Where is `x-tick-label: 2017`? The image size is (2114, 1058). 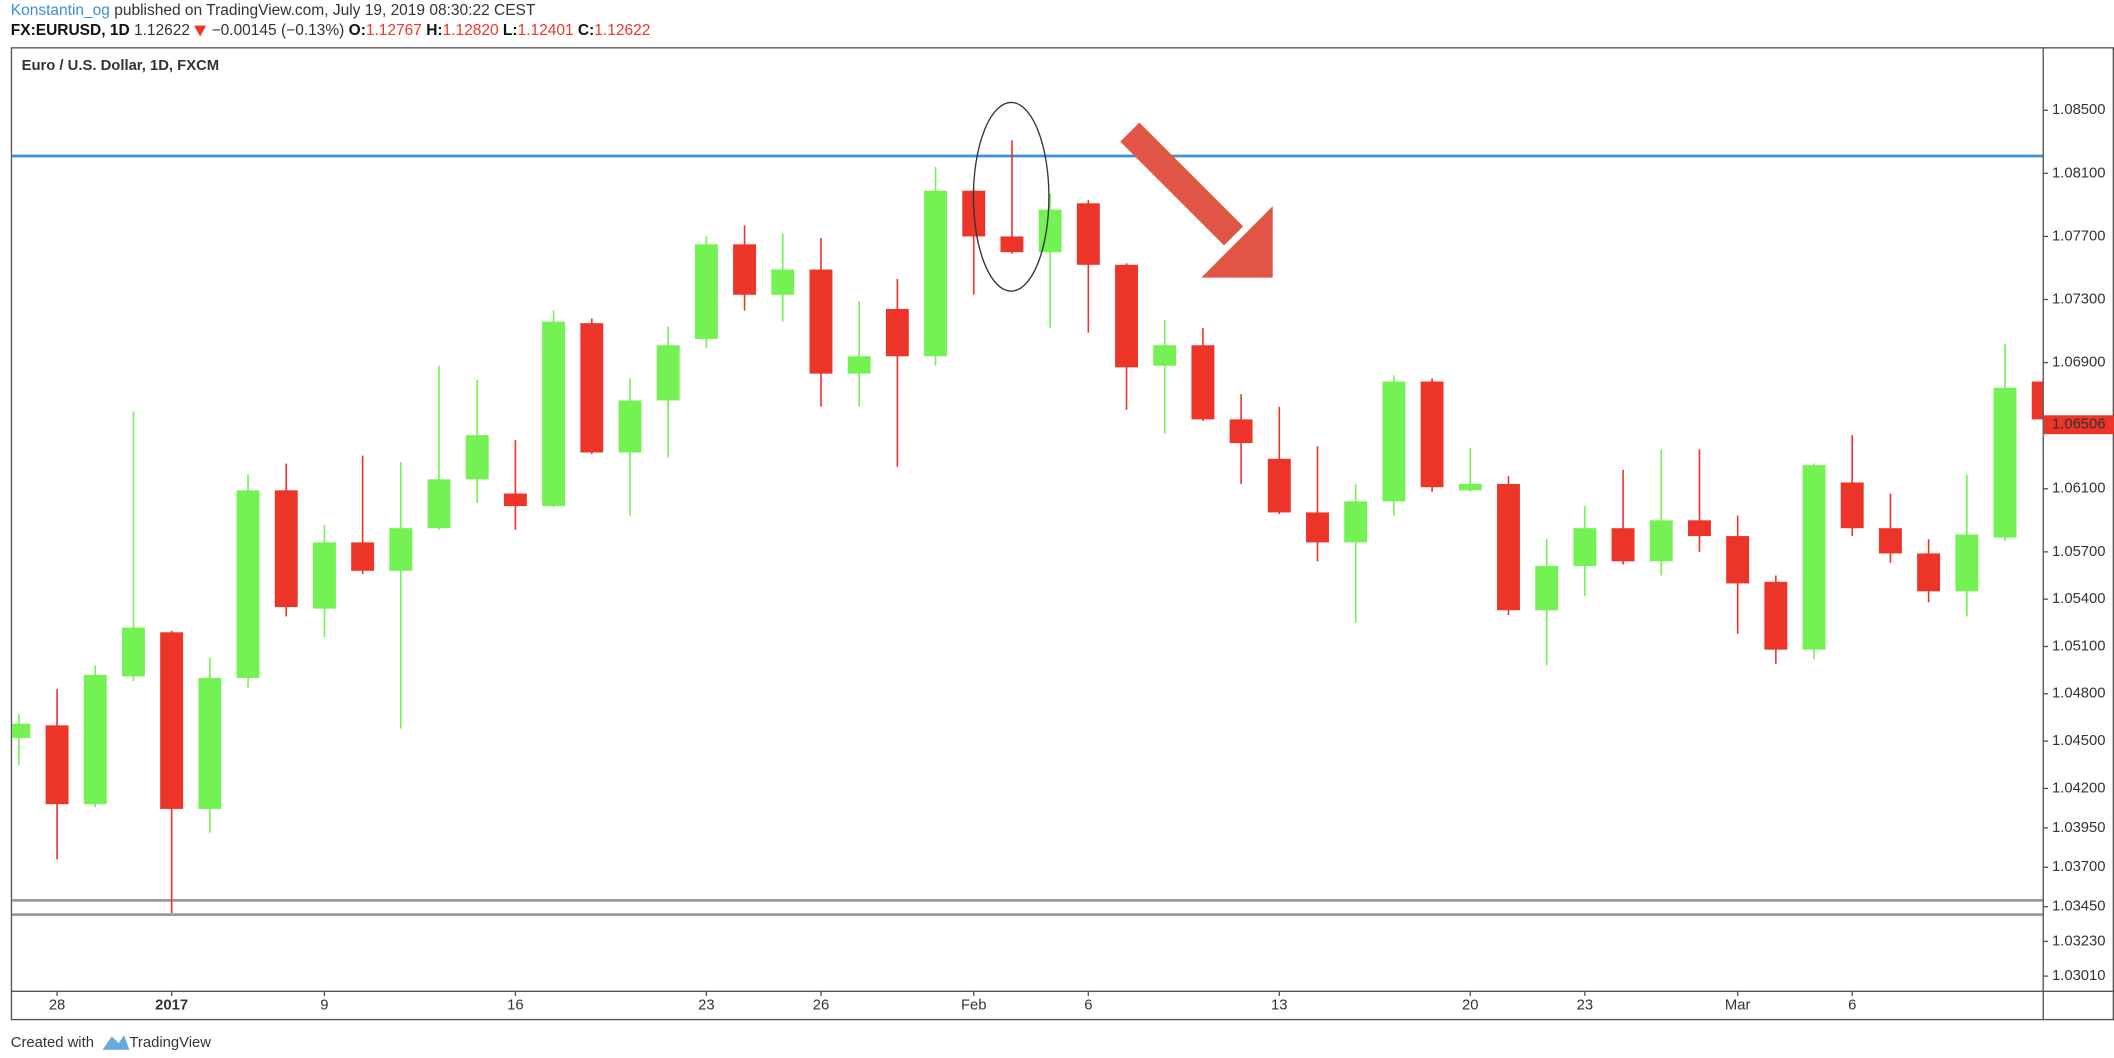
x-tick-label: 2017 is located at coordinates (171, 1005).